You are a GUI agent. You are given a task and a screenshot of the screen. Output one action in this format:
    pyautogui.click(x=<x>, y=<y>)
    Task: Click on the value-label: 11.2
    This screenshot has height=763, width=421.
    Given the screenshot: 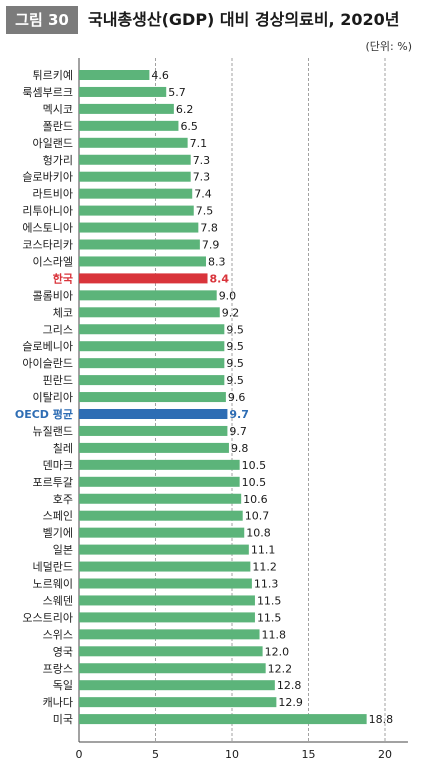 What is the action you would take?
    pyautogui.click(x=264, y=567)
    